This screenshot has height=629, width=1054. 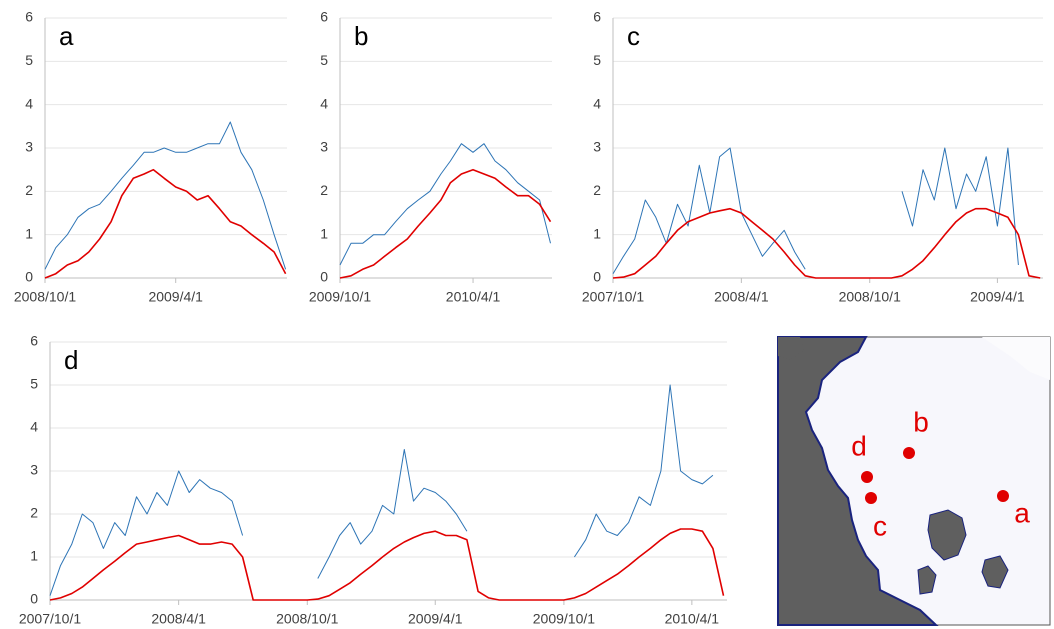 What do you see at coordinates (1022, 512) in the screenshot?
I see `site-label: a` at bounding box center [1022, 512].